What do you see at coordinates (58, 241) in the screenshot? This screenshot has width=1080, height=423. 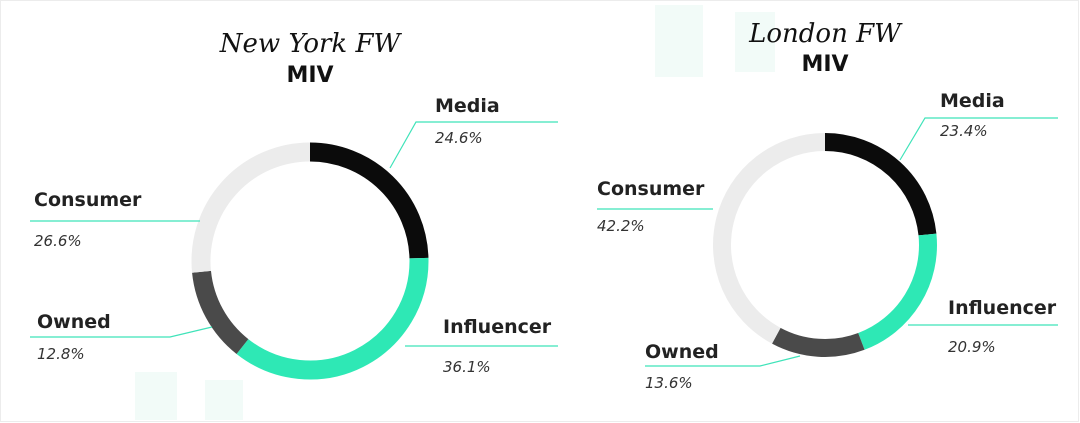 I see `value-label: 26.6%` at bounding box center [58, 241].